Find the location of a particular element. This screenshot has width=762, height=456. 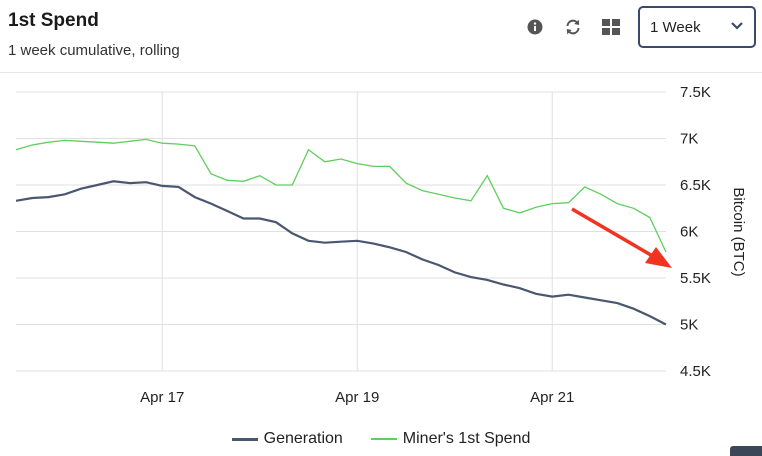

chart-legend: Generation Miner's 1st Spend is located at coordinates (381, 439).